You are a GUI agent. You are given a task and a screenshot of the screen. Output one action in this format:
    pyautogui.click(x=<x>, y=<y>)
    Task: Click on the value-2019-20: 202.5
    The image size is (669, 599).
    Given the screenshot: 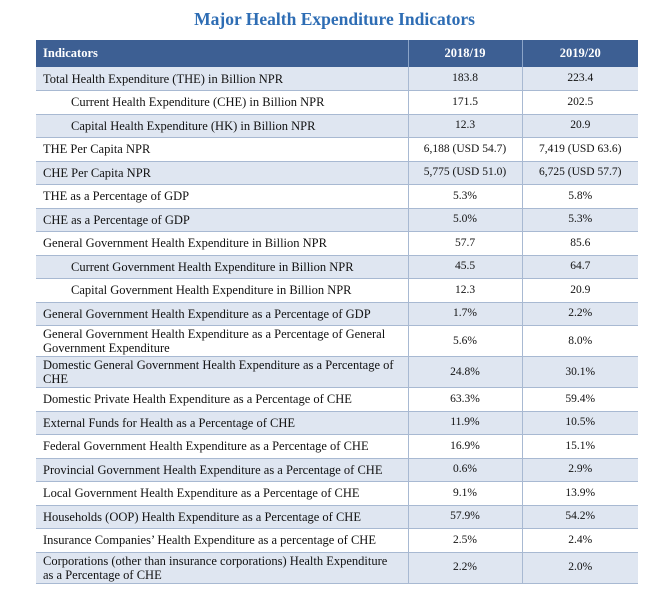 What is the action you would take?
    pyautogui.click(x=580, y=102)
    